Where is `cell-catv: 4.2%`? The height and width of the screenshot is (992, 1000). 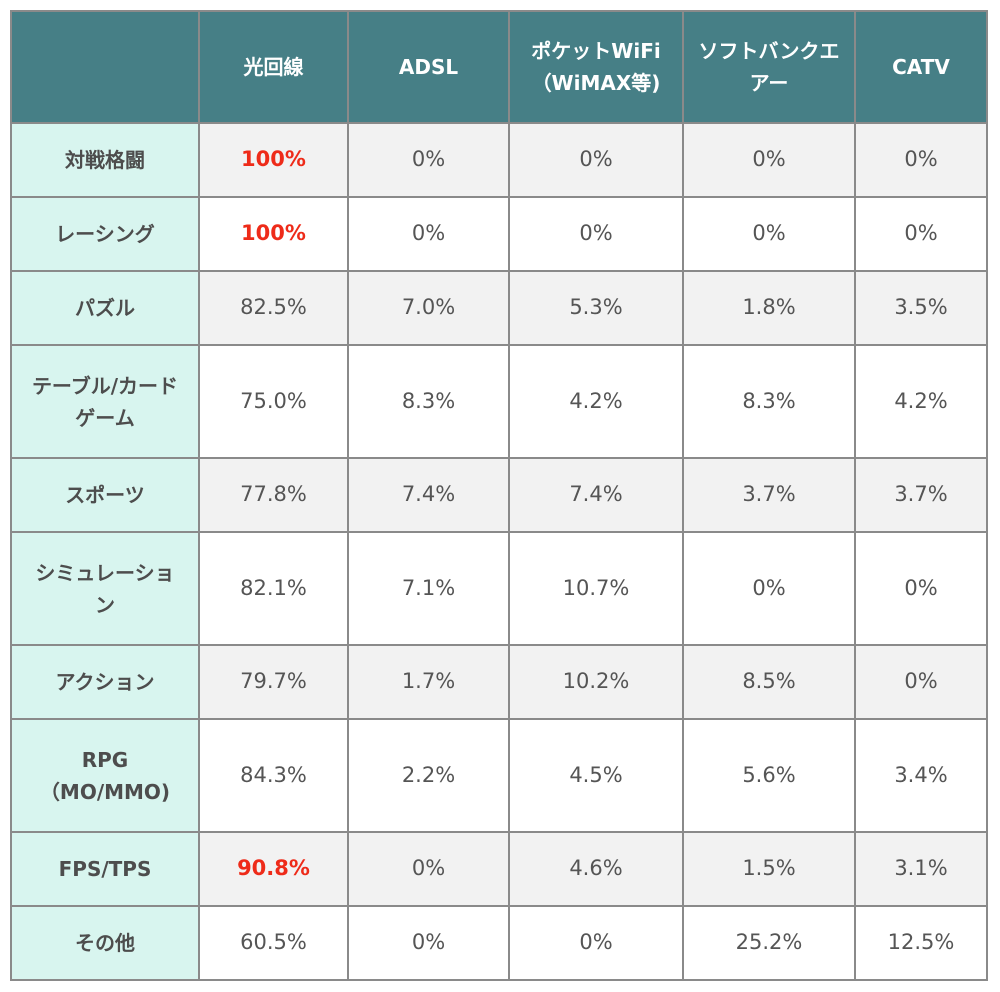
cell-catv: 4.2% is located at coordinates (921, 401).